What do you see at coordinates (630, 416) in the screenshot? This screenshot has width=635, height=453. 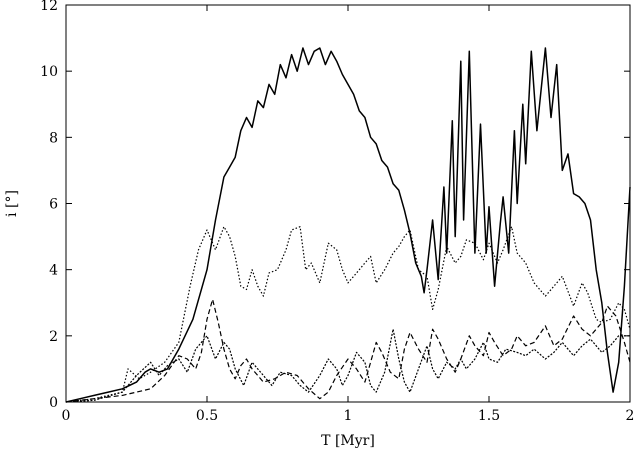 I see `x-tick-label: 2` at bounding box center [630, 416].